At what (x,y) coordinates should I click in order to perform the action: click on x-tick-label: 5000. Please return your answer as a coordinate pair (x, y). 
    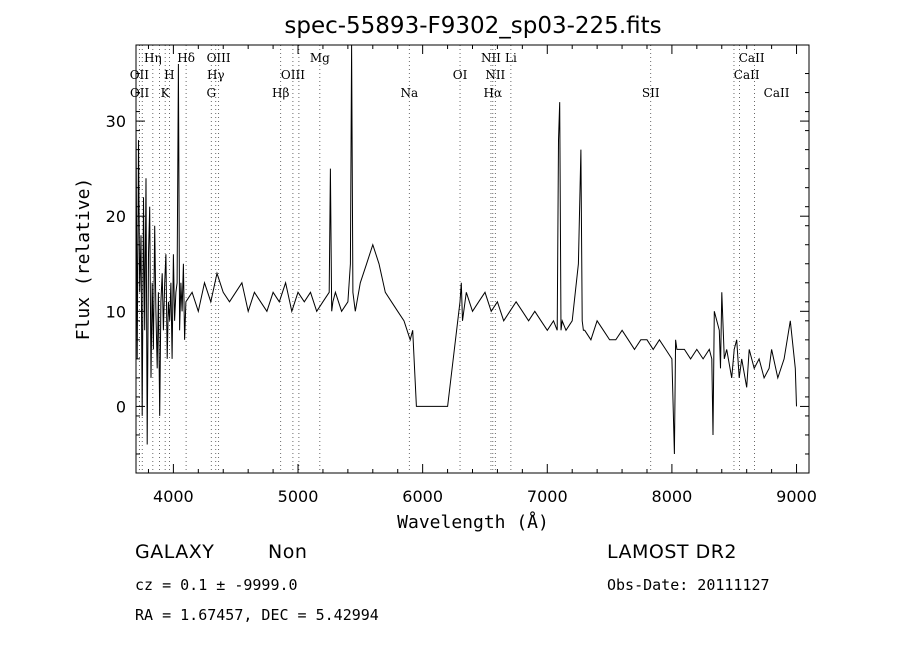
    Looking at the image, I should click on (298, 496).